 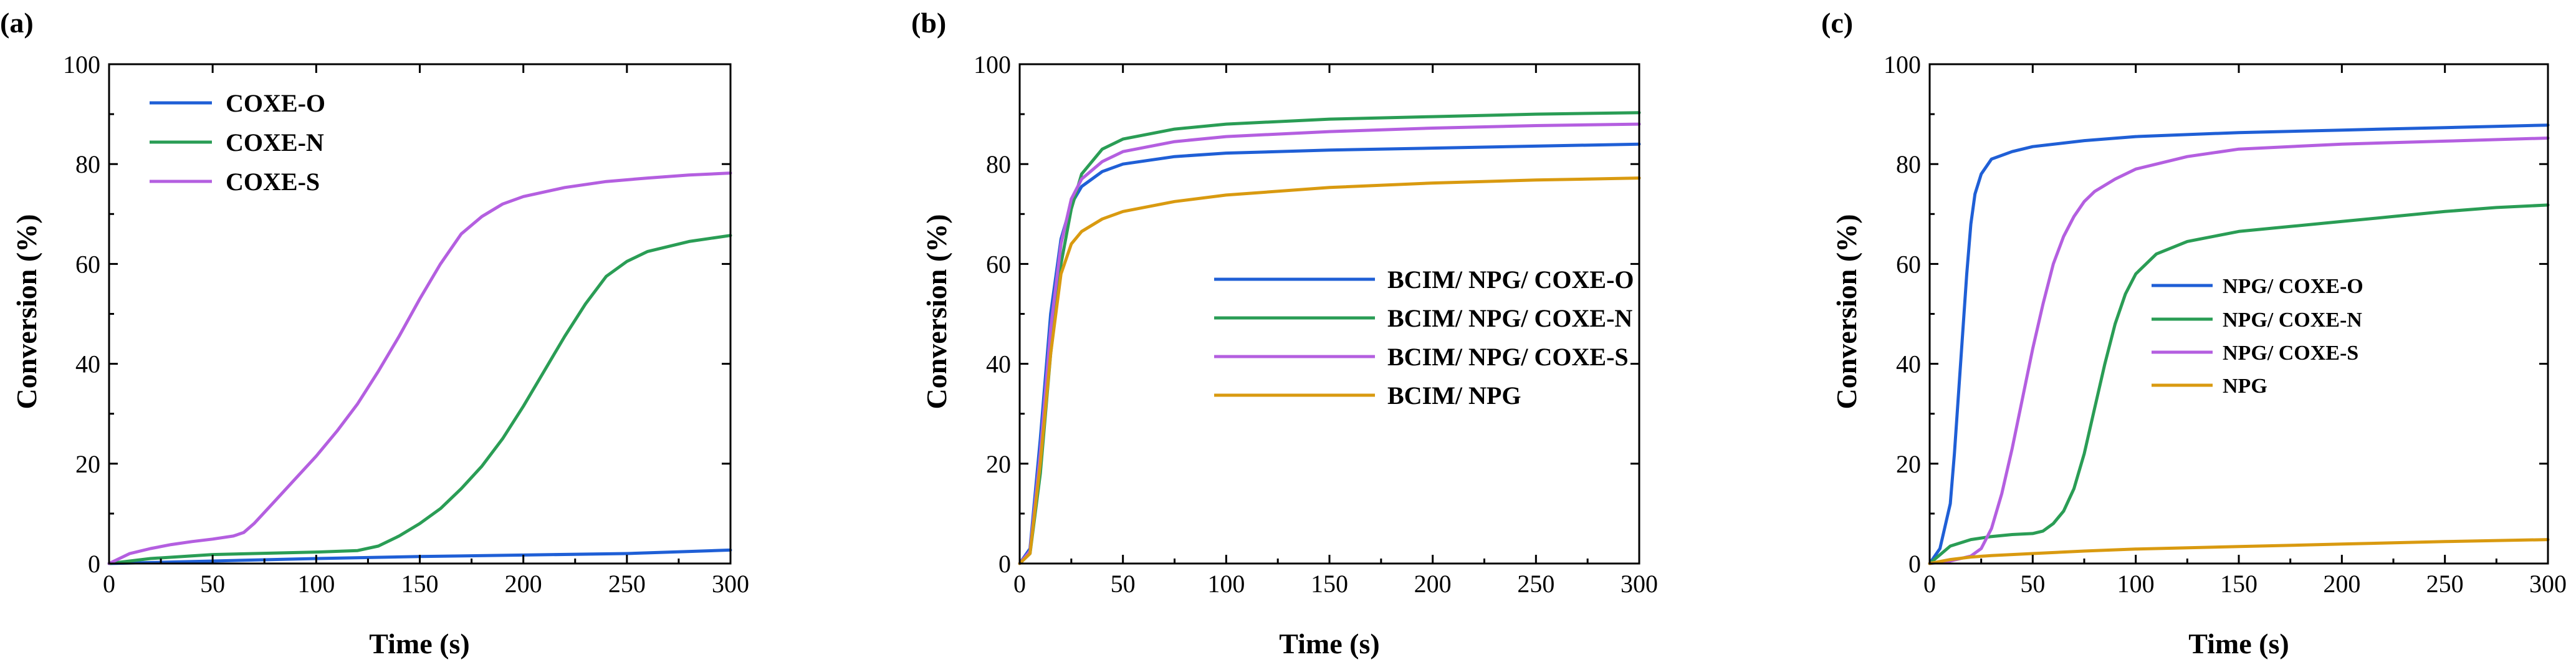 What do you see at coordinates (2291, 353) in the screenshot?
I see `legend-label: NPG/ COXE-S` at bounding box center [2291, 353].